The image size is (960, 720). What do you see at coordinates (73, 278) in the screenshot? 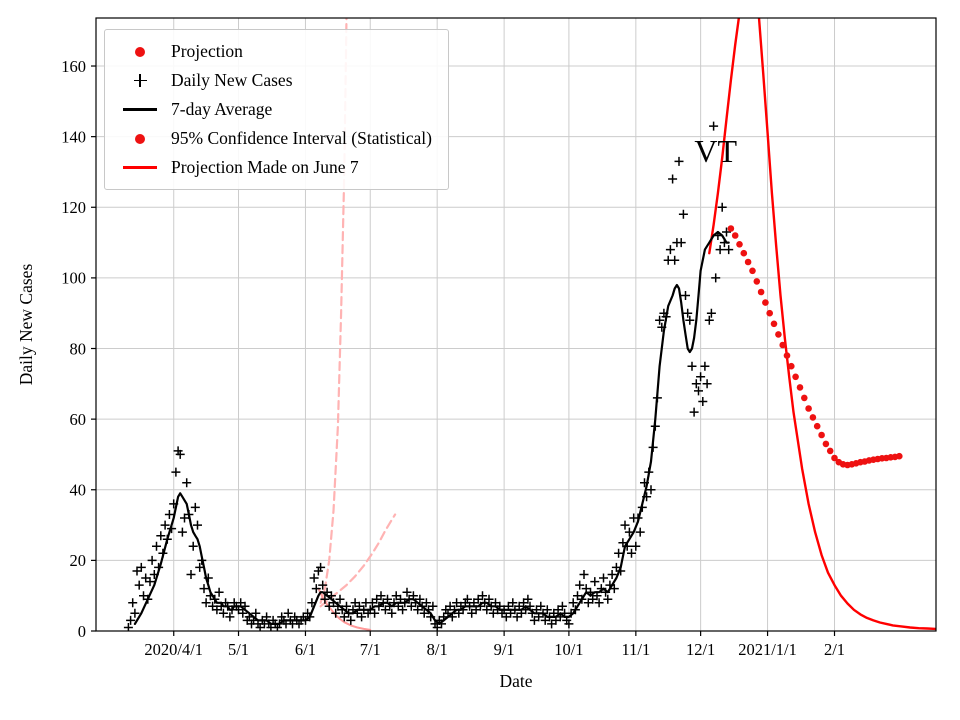
I see `y-tick-label: 100` at bounding box center [73, 278].